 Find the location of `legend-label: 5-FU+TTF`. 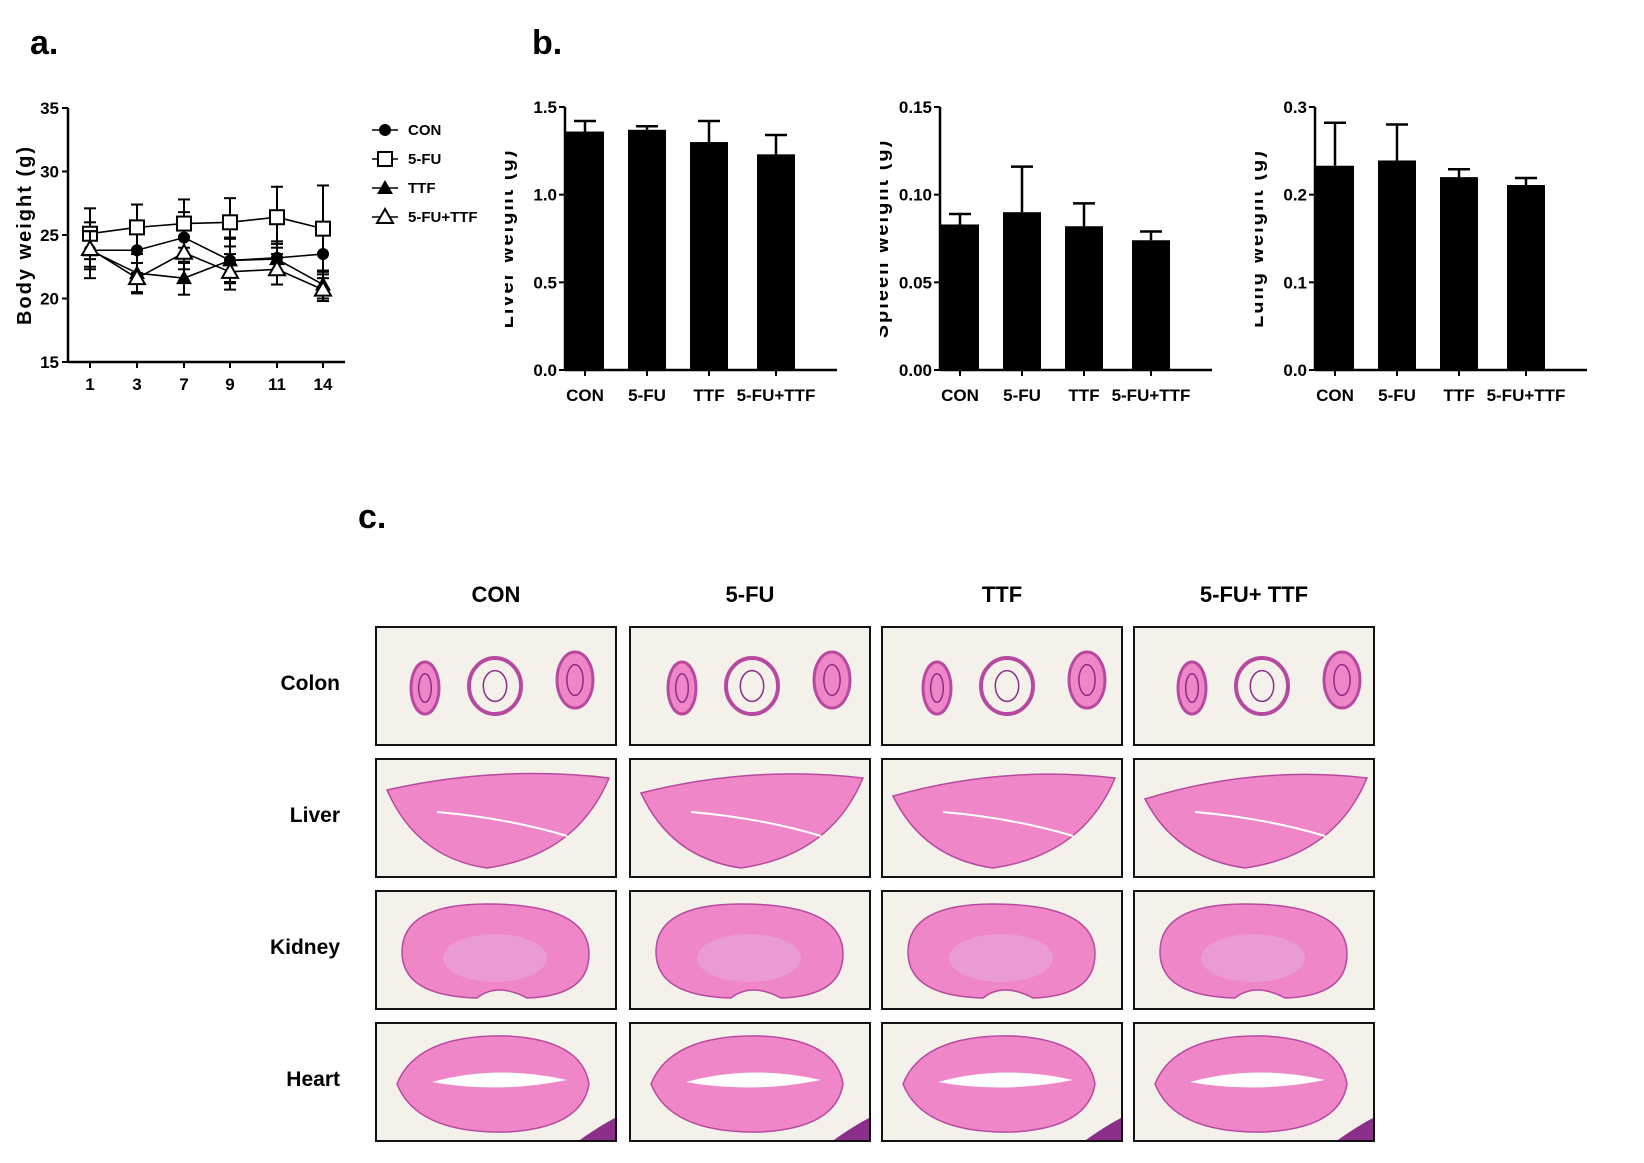

legend-label: 5-FU+TTF is located at coordinates (443, 217).